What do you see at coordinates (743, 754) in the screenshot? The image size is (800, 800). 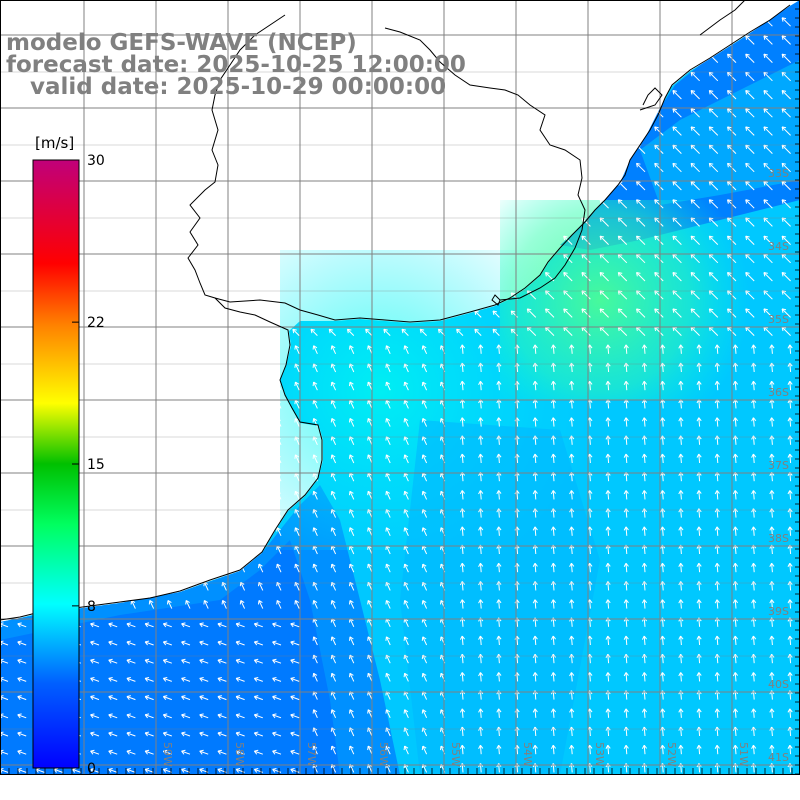 I see `longitude-label: 51W` at bounding box center [743, 754].